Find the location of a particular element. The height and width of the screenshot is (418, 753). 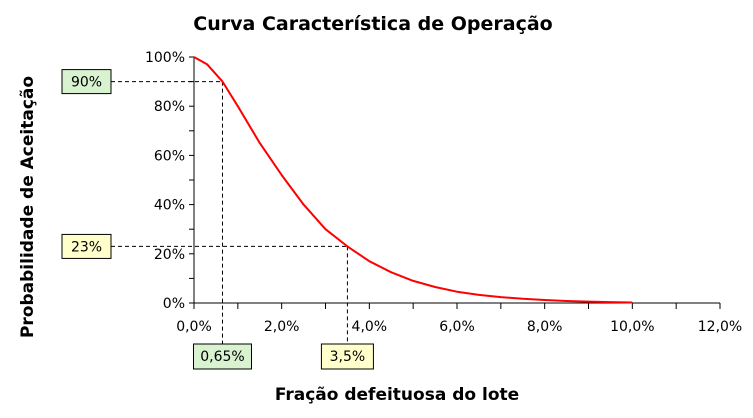

annotation-label: 23% is located at coordinates (86, 247).